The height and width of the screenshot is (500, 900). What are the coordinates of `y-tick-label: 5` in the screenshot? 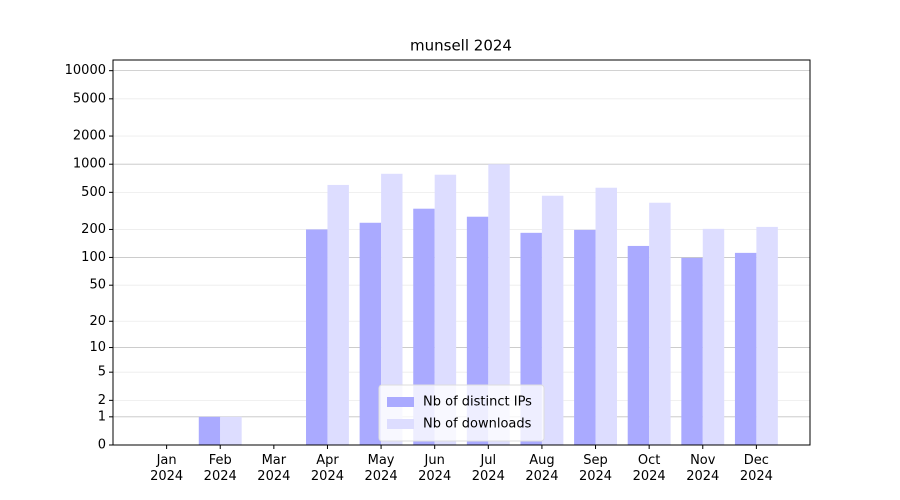 It's located at (102, 372).